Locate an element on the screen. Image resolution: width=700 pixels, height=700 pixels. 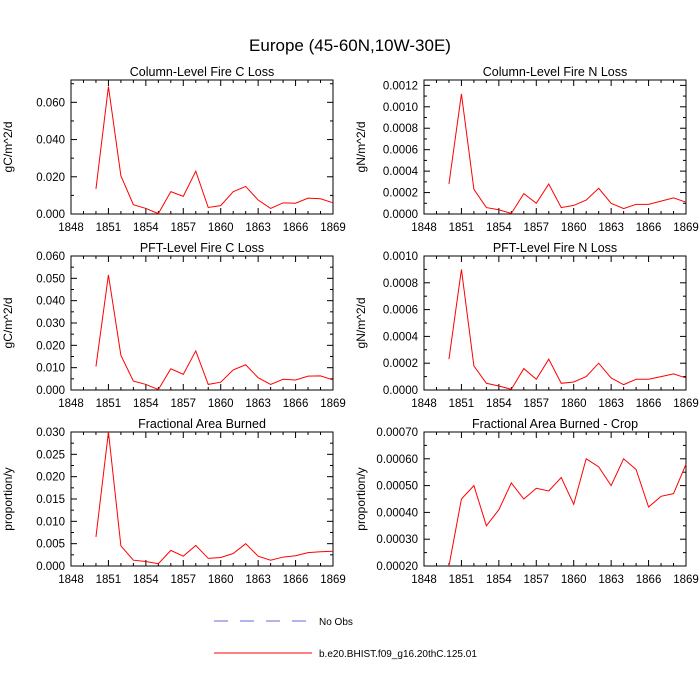
y-tick-label: 0.00060 is located at coordinates (397, 460).